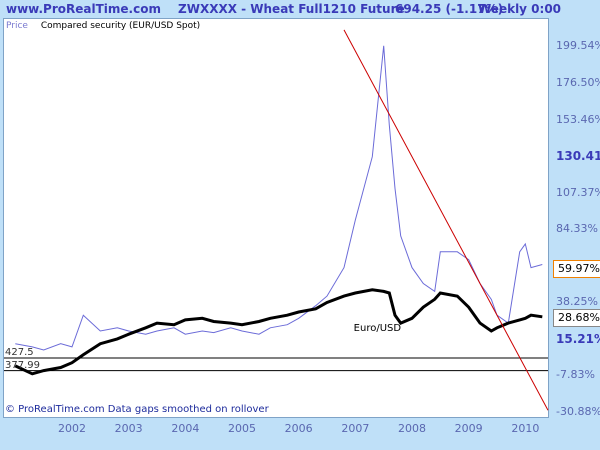 This screenshot has height=450, width=600. I want to click on x-axis: 2002 2003 2004 2005 2006 2007 2008 2009 2010, so click(300, 434).